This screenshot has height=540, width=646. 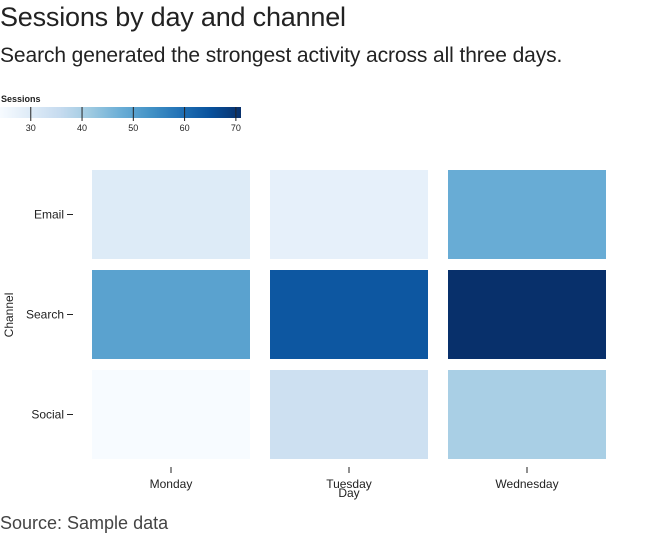 I want to click on x-axis-title: Day, so click(x=348, y=493).